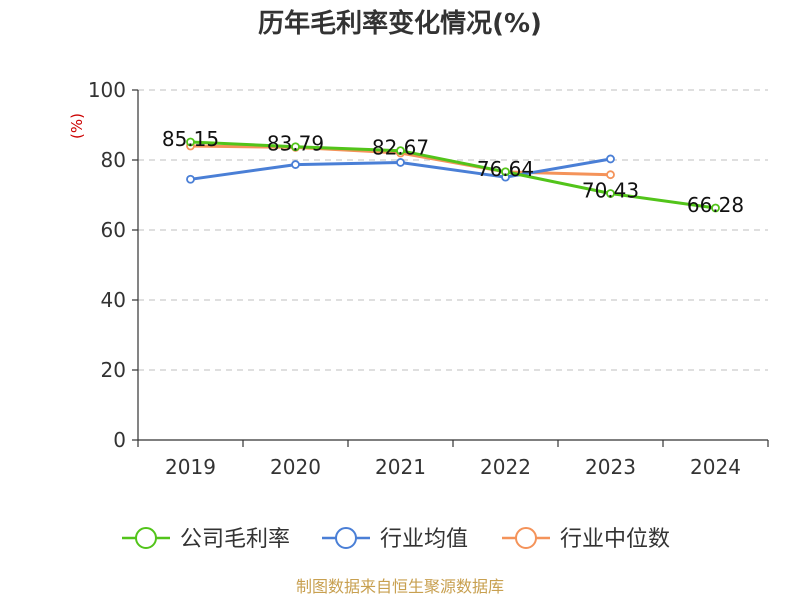 The width and height of the screenshot is (800, 600). What do you see at coordinates (190, 142) in the screenshot?
I see `point-0-2019` at bounding box center [190, 142].